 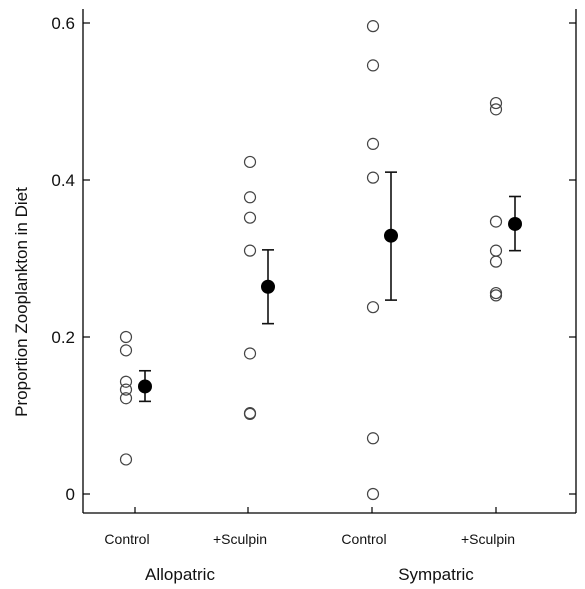 What do you see at coordinates (21, 302) in the screenshot?
I see `y-axis-label: Proportion Zooplankton in Diet` at bounding box center [21, 302].